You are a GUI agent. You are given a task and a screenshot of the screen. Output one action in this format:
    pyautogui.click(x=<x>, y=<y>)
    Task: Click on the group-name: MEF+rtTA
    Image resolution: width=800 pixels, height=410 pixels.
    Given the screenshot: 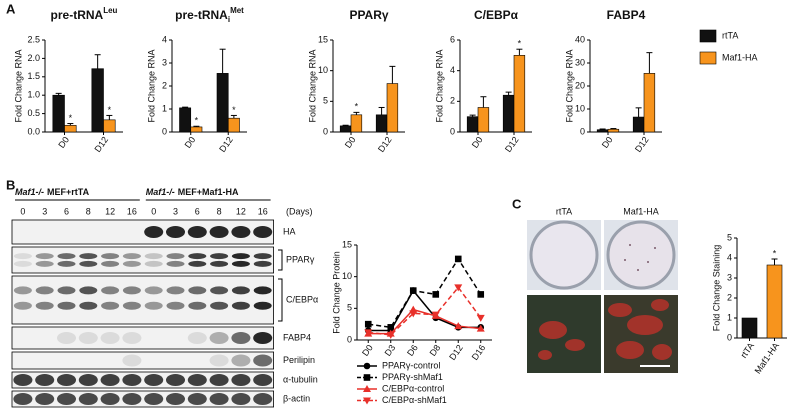 What is the action you would take?
    pyautogui.click(x=68, y=192)
    